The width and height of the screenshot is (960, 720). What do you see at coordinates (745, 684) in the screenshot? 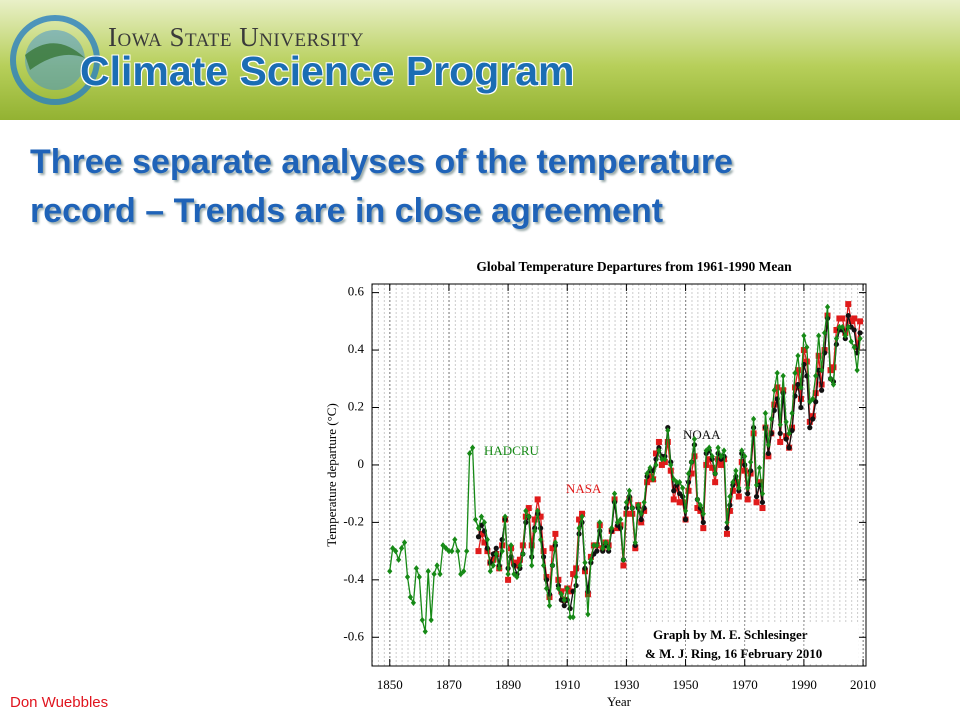
I see `x-tick-label: 1970` at bounding box center [745, 684].